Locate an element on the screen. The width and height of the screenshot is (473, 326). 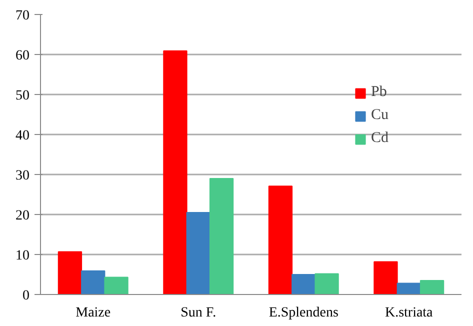
y-tick-label: 70 is located at coordinates (23, 16).